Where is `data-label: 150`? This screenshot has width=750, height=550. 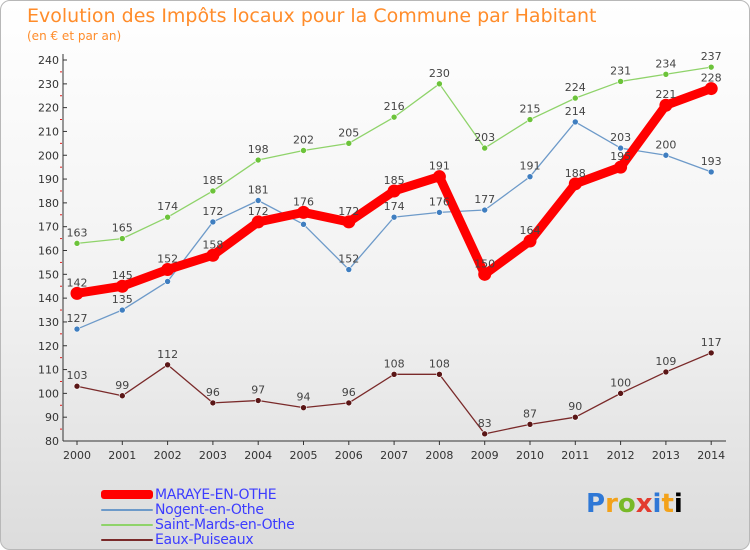
data-label: 150 is located at coordinates (484, 263).